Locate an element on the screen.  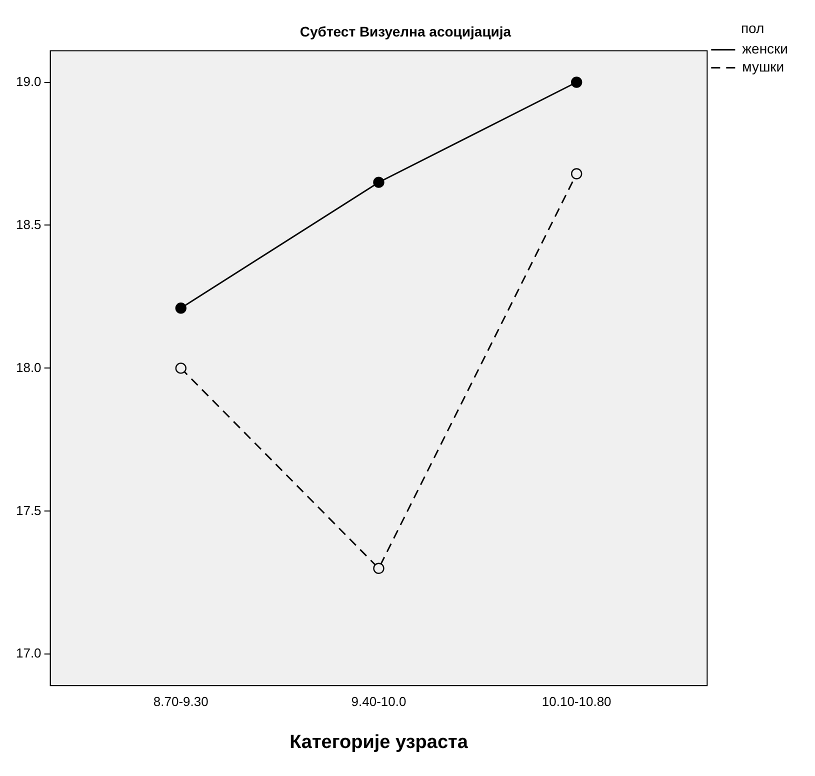
y-tick-label: 18.5 is located at coordinates (29, 224).